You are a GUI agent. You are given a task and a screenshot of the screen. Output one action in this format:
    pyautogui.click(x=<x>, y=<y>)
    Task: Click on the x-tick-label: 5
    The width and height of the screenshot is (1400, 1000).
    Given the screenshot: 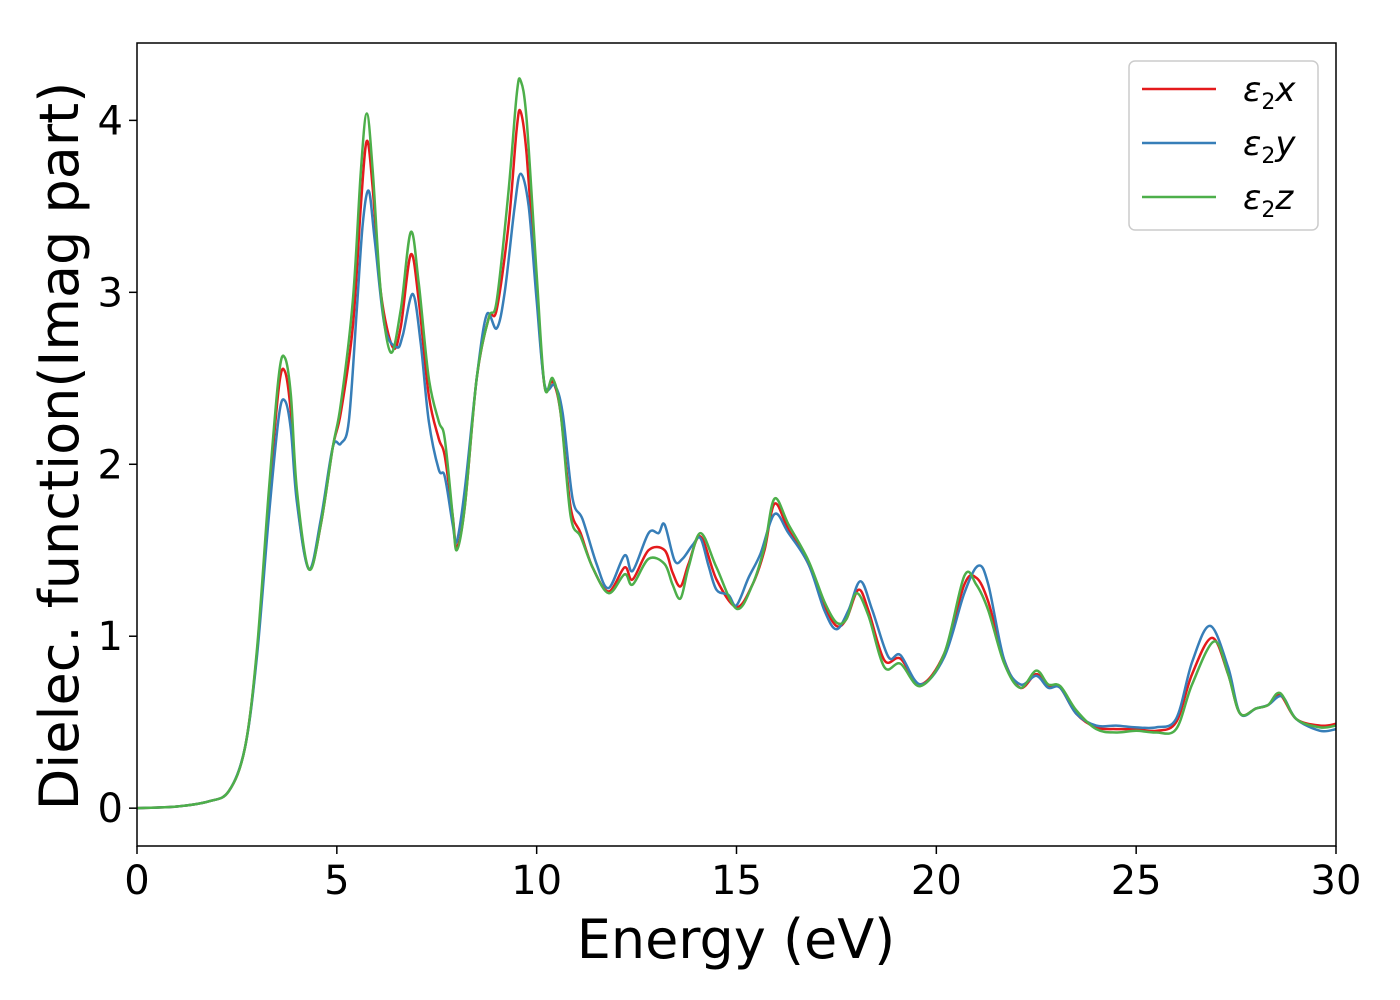 What is the action you would take?
    pyautogui.click(x=336, y=881)
    